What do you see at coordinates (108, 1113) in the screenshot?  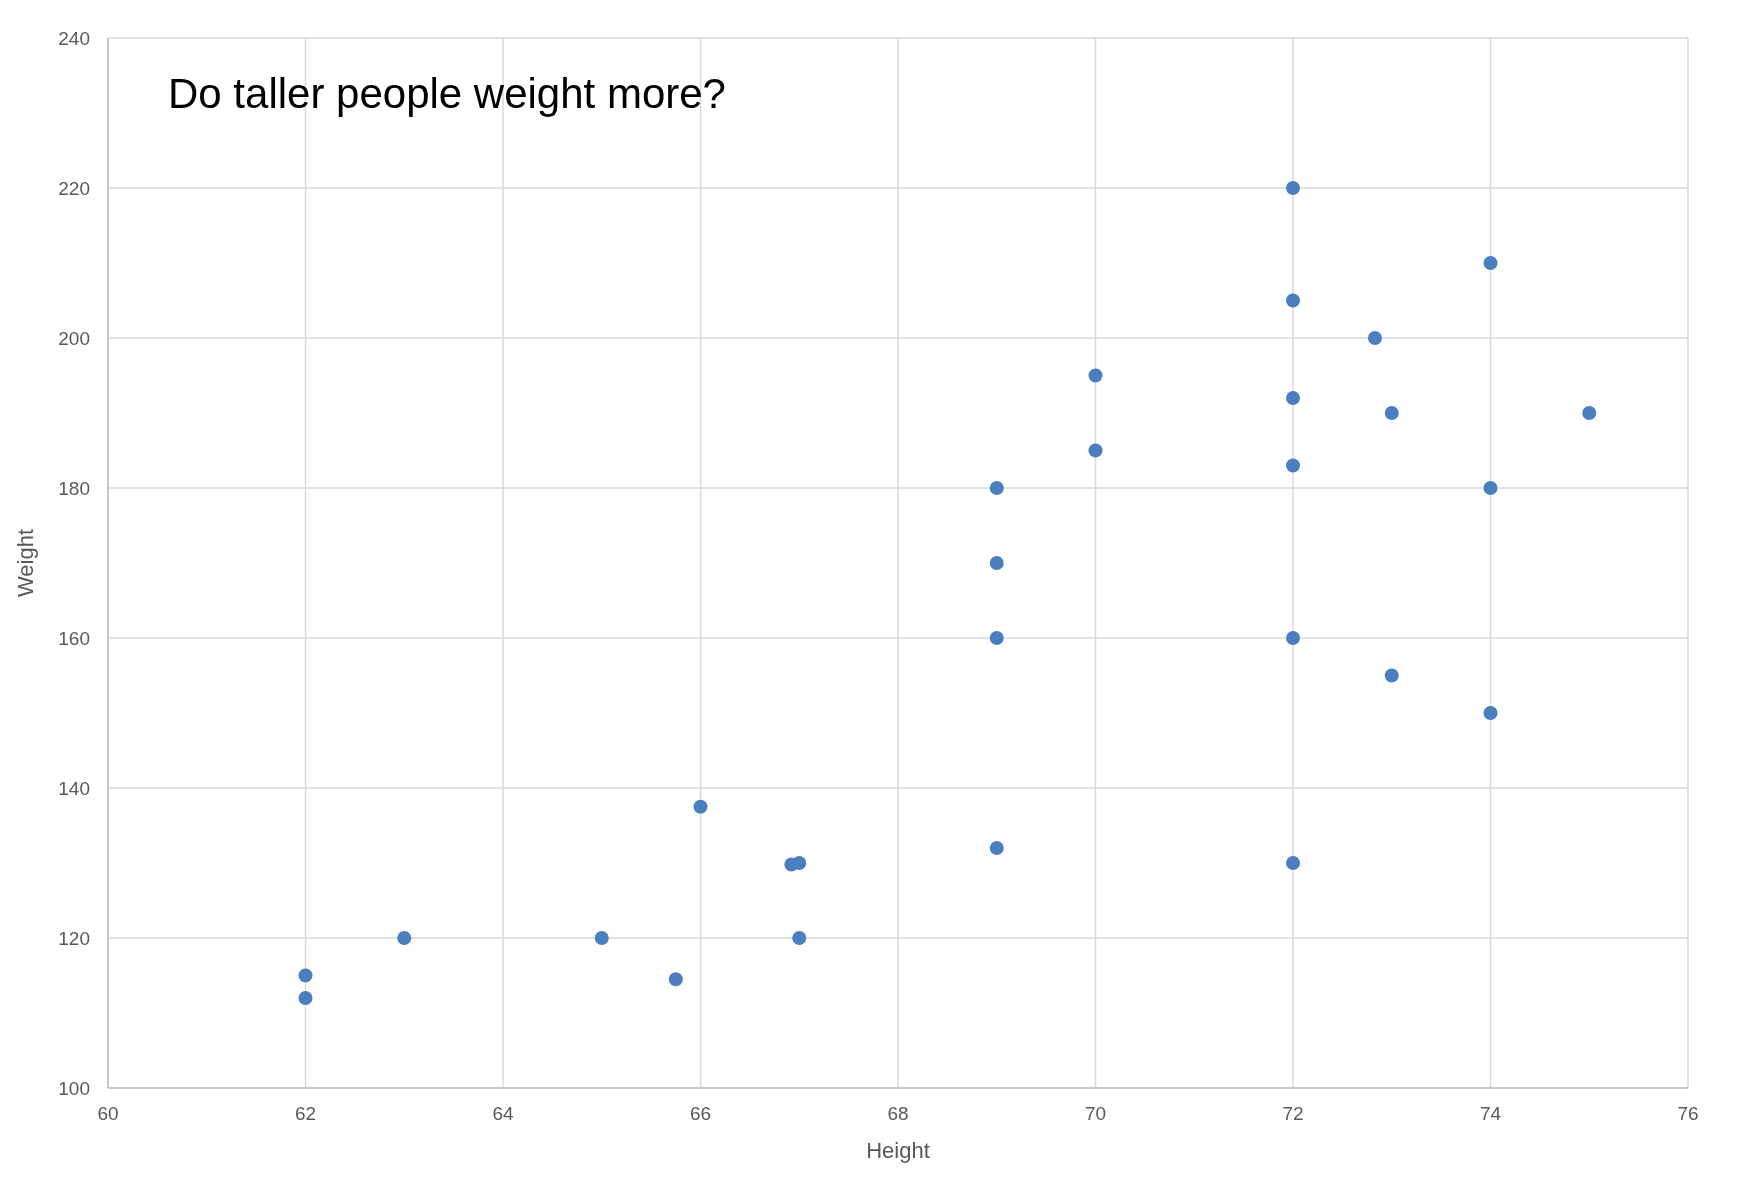 I see `x-tick-label: 60` at bounding box center [108, 1113].